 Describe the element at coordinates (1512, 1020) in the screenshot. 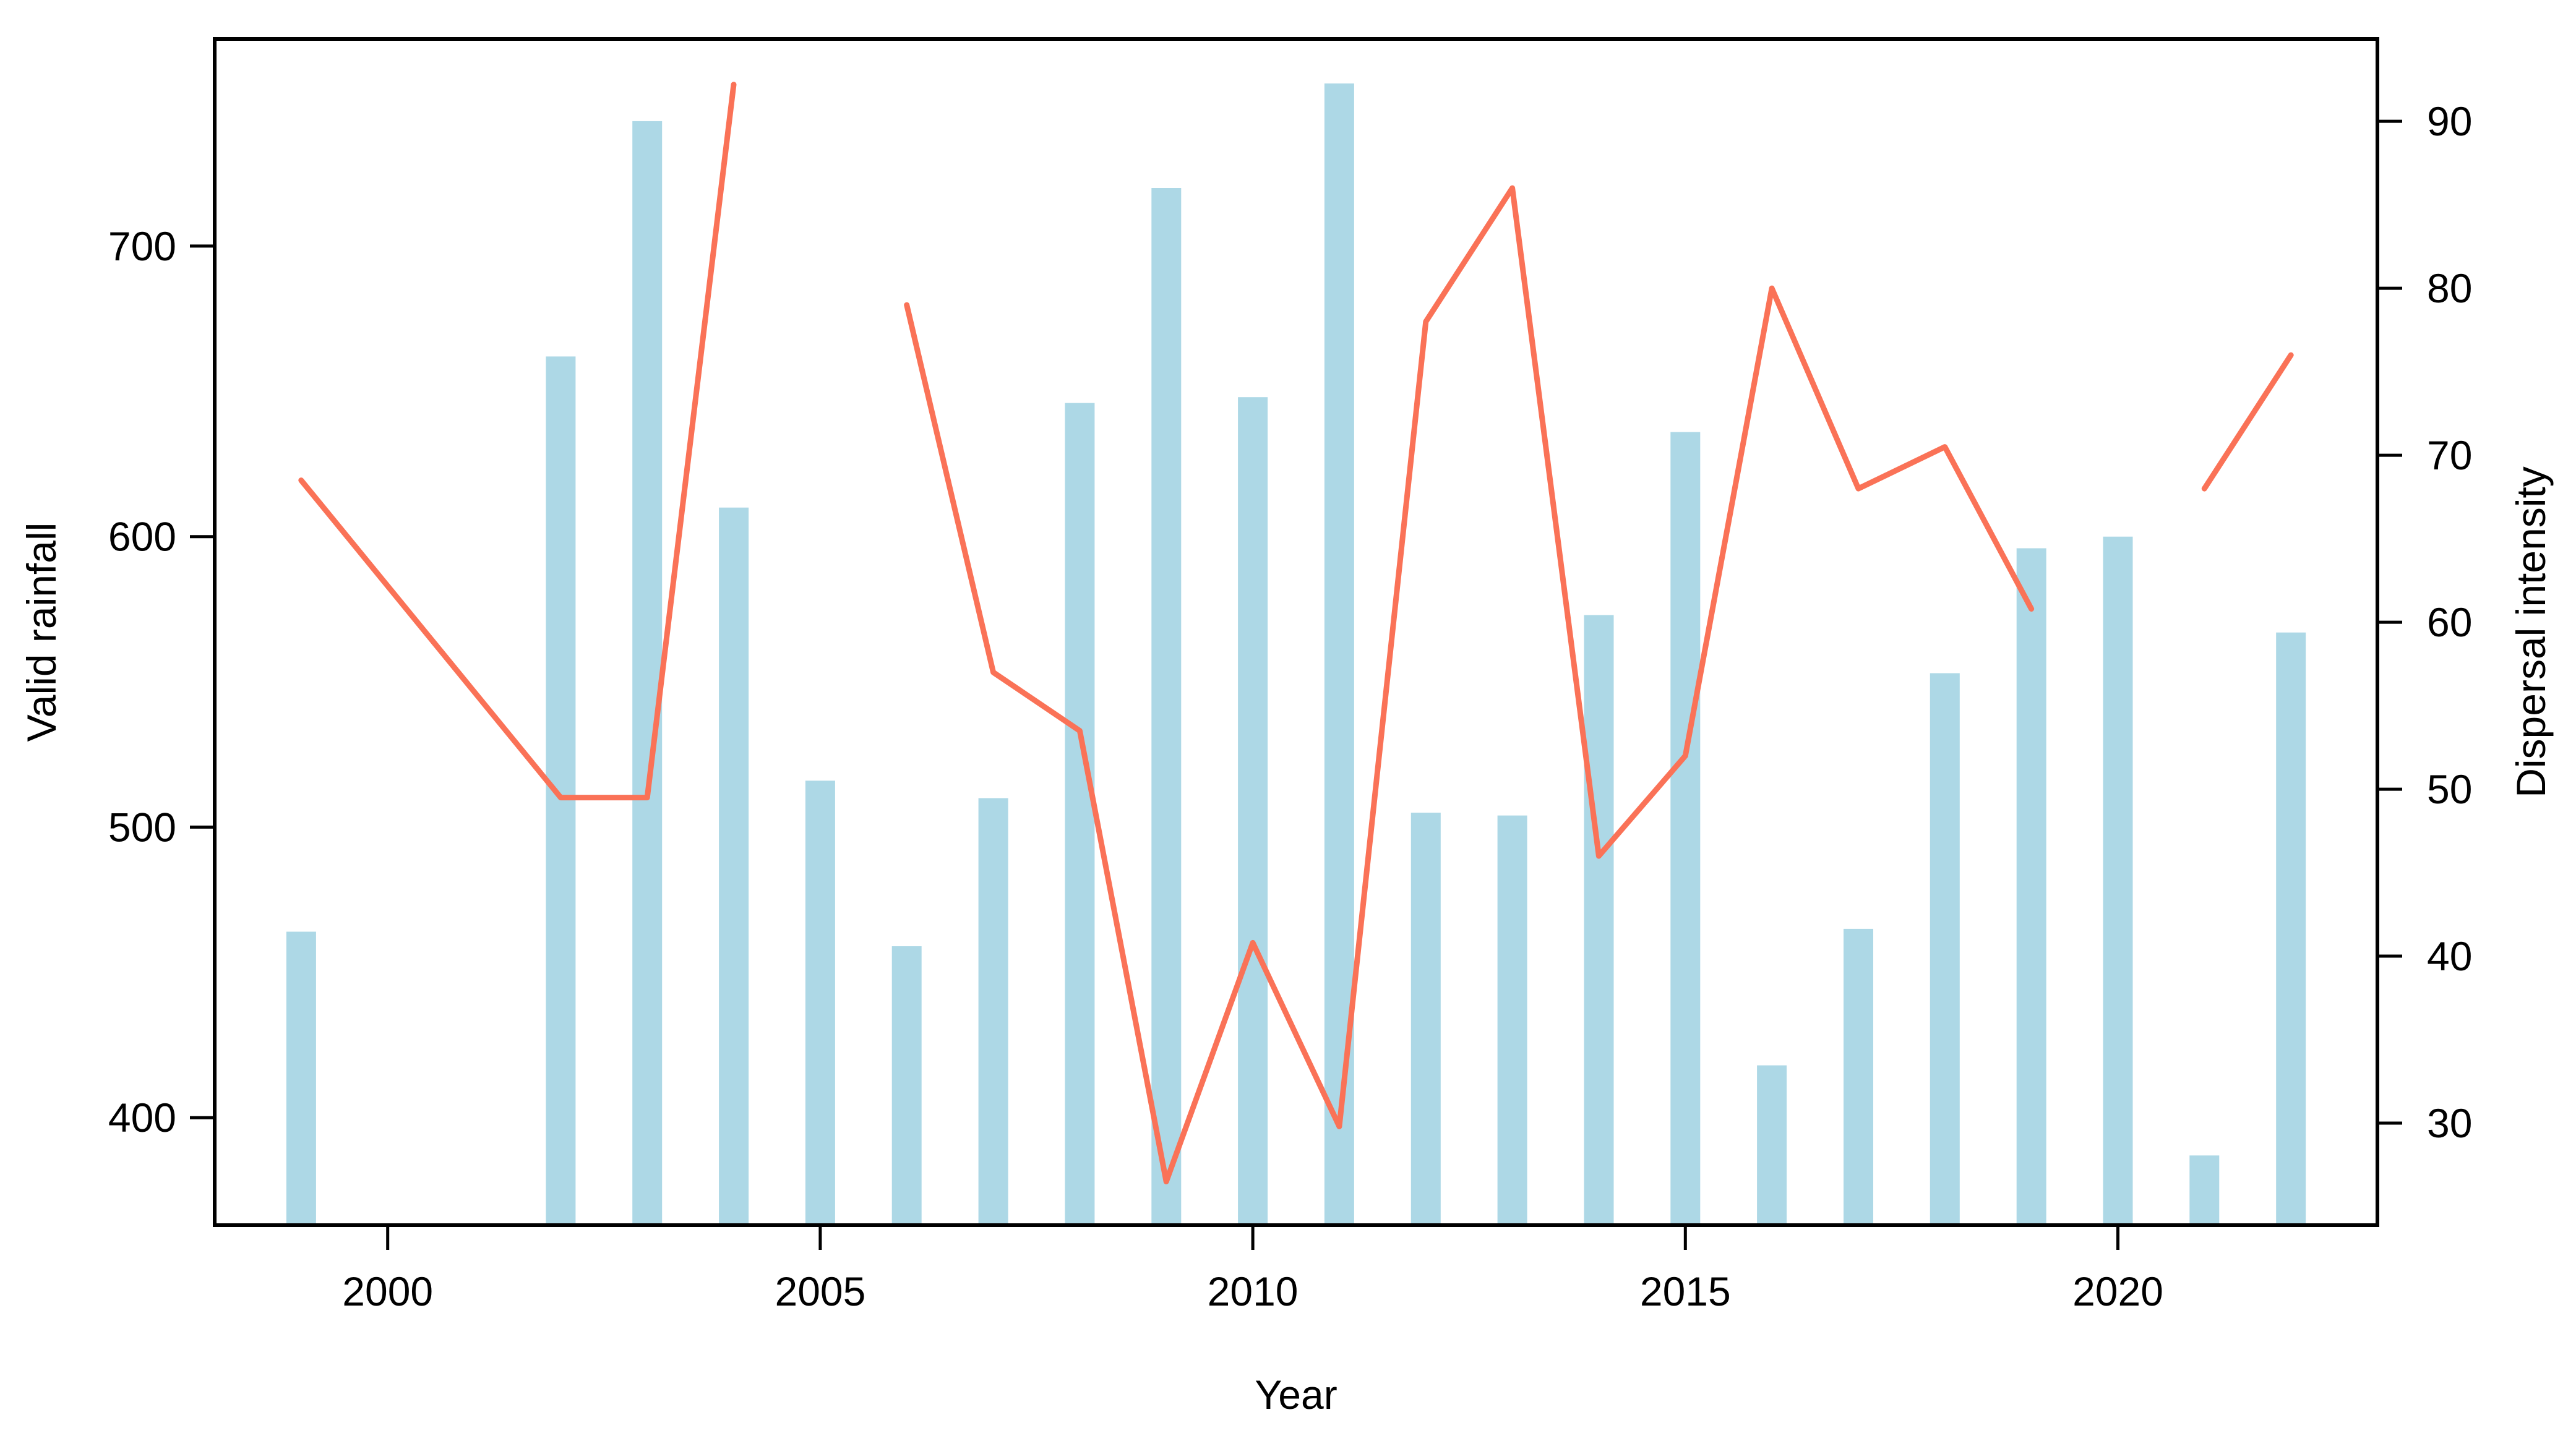

I see `bar-2013` at that location.